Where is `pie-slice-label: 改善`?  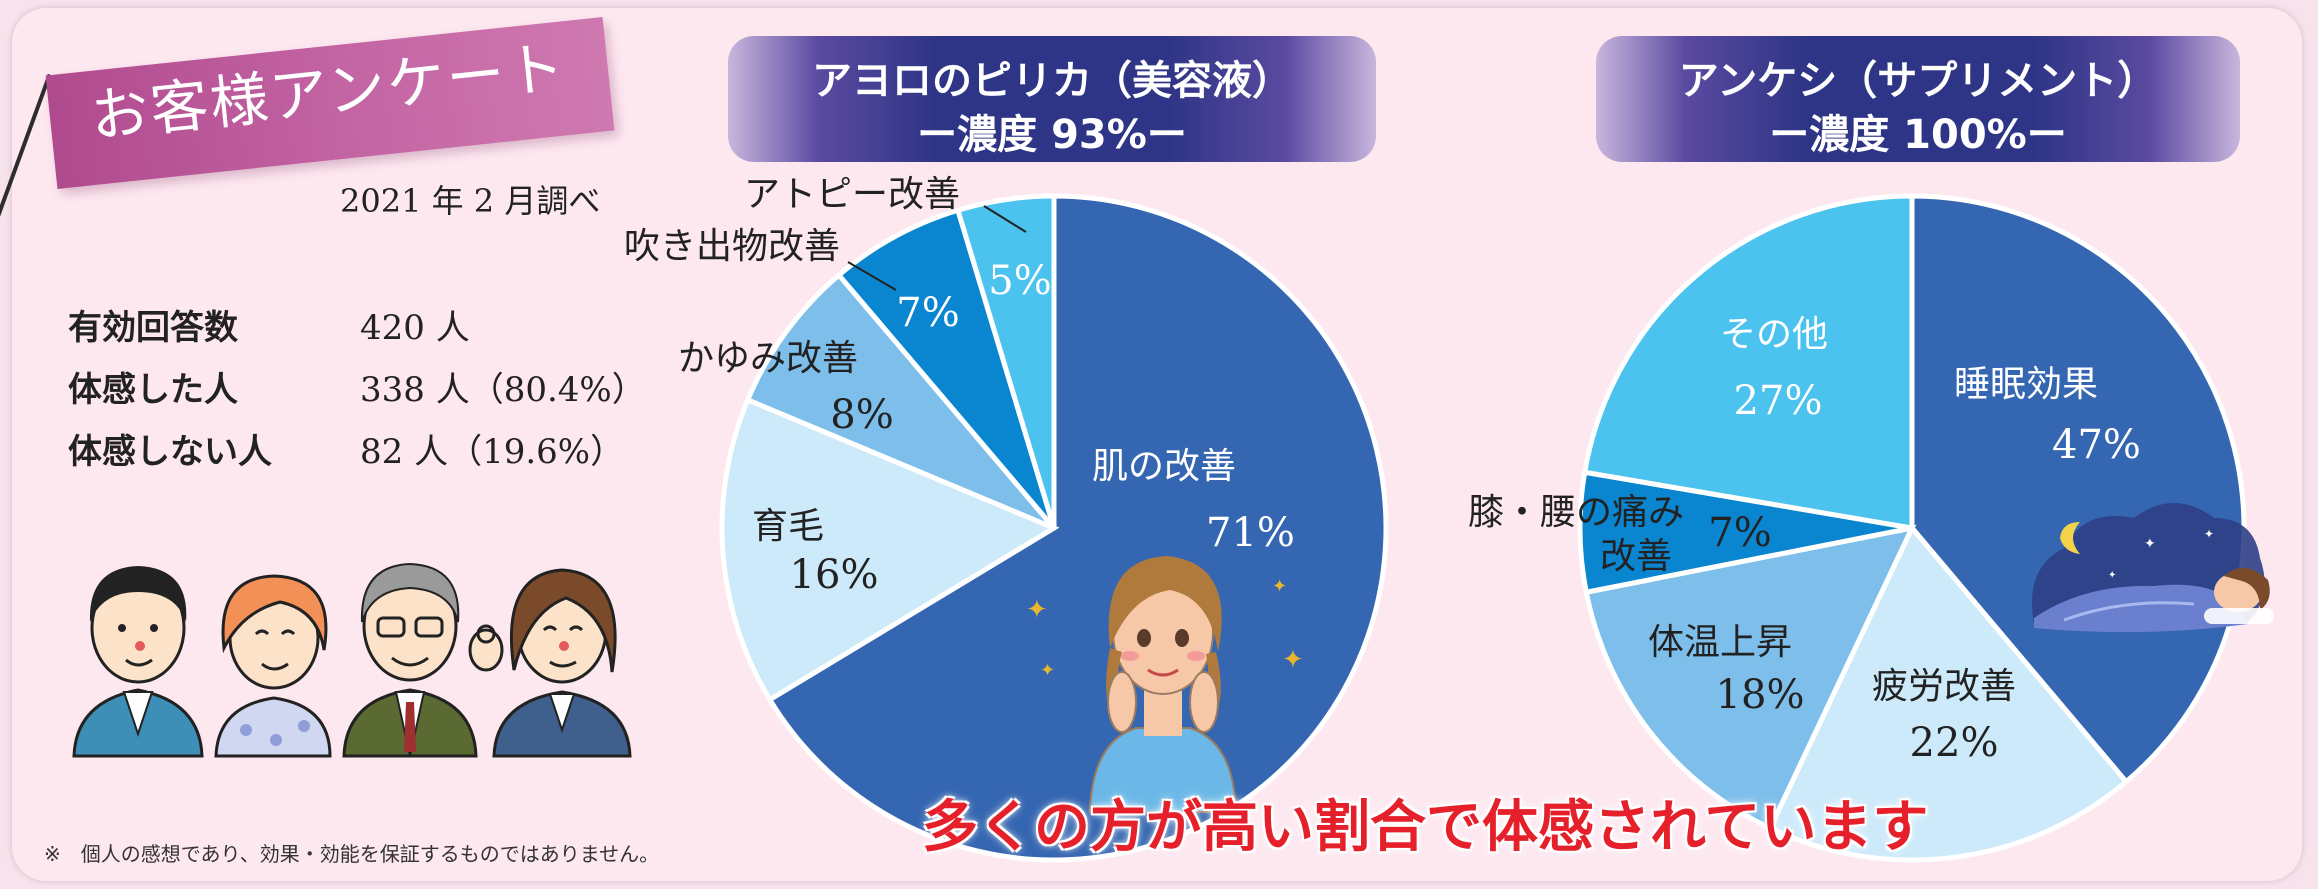
pie-slice-label: 改善 is located at coordinates (1636, 556).